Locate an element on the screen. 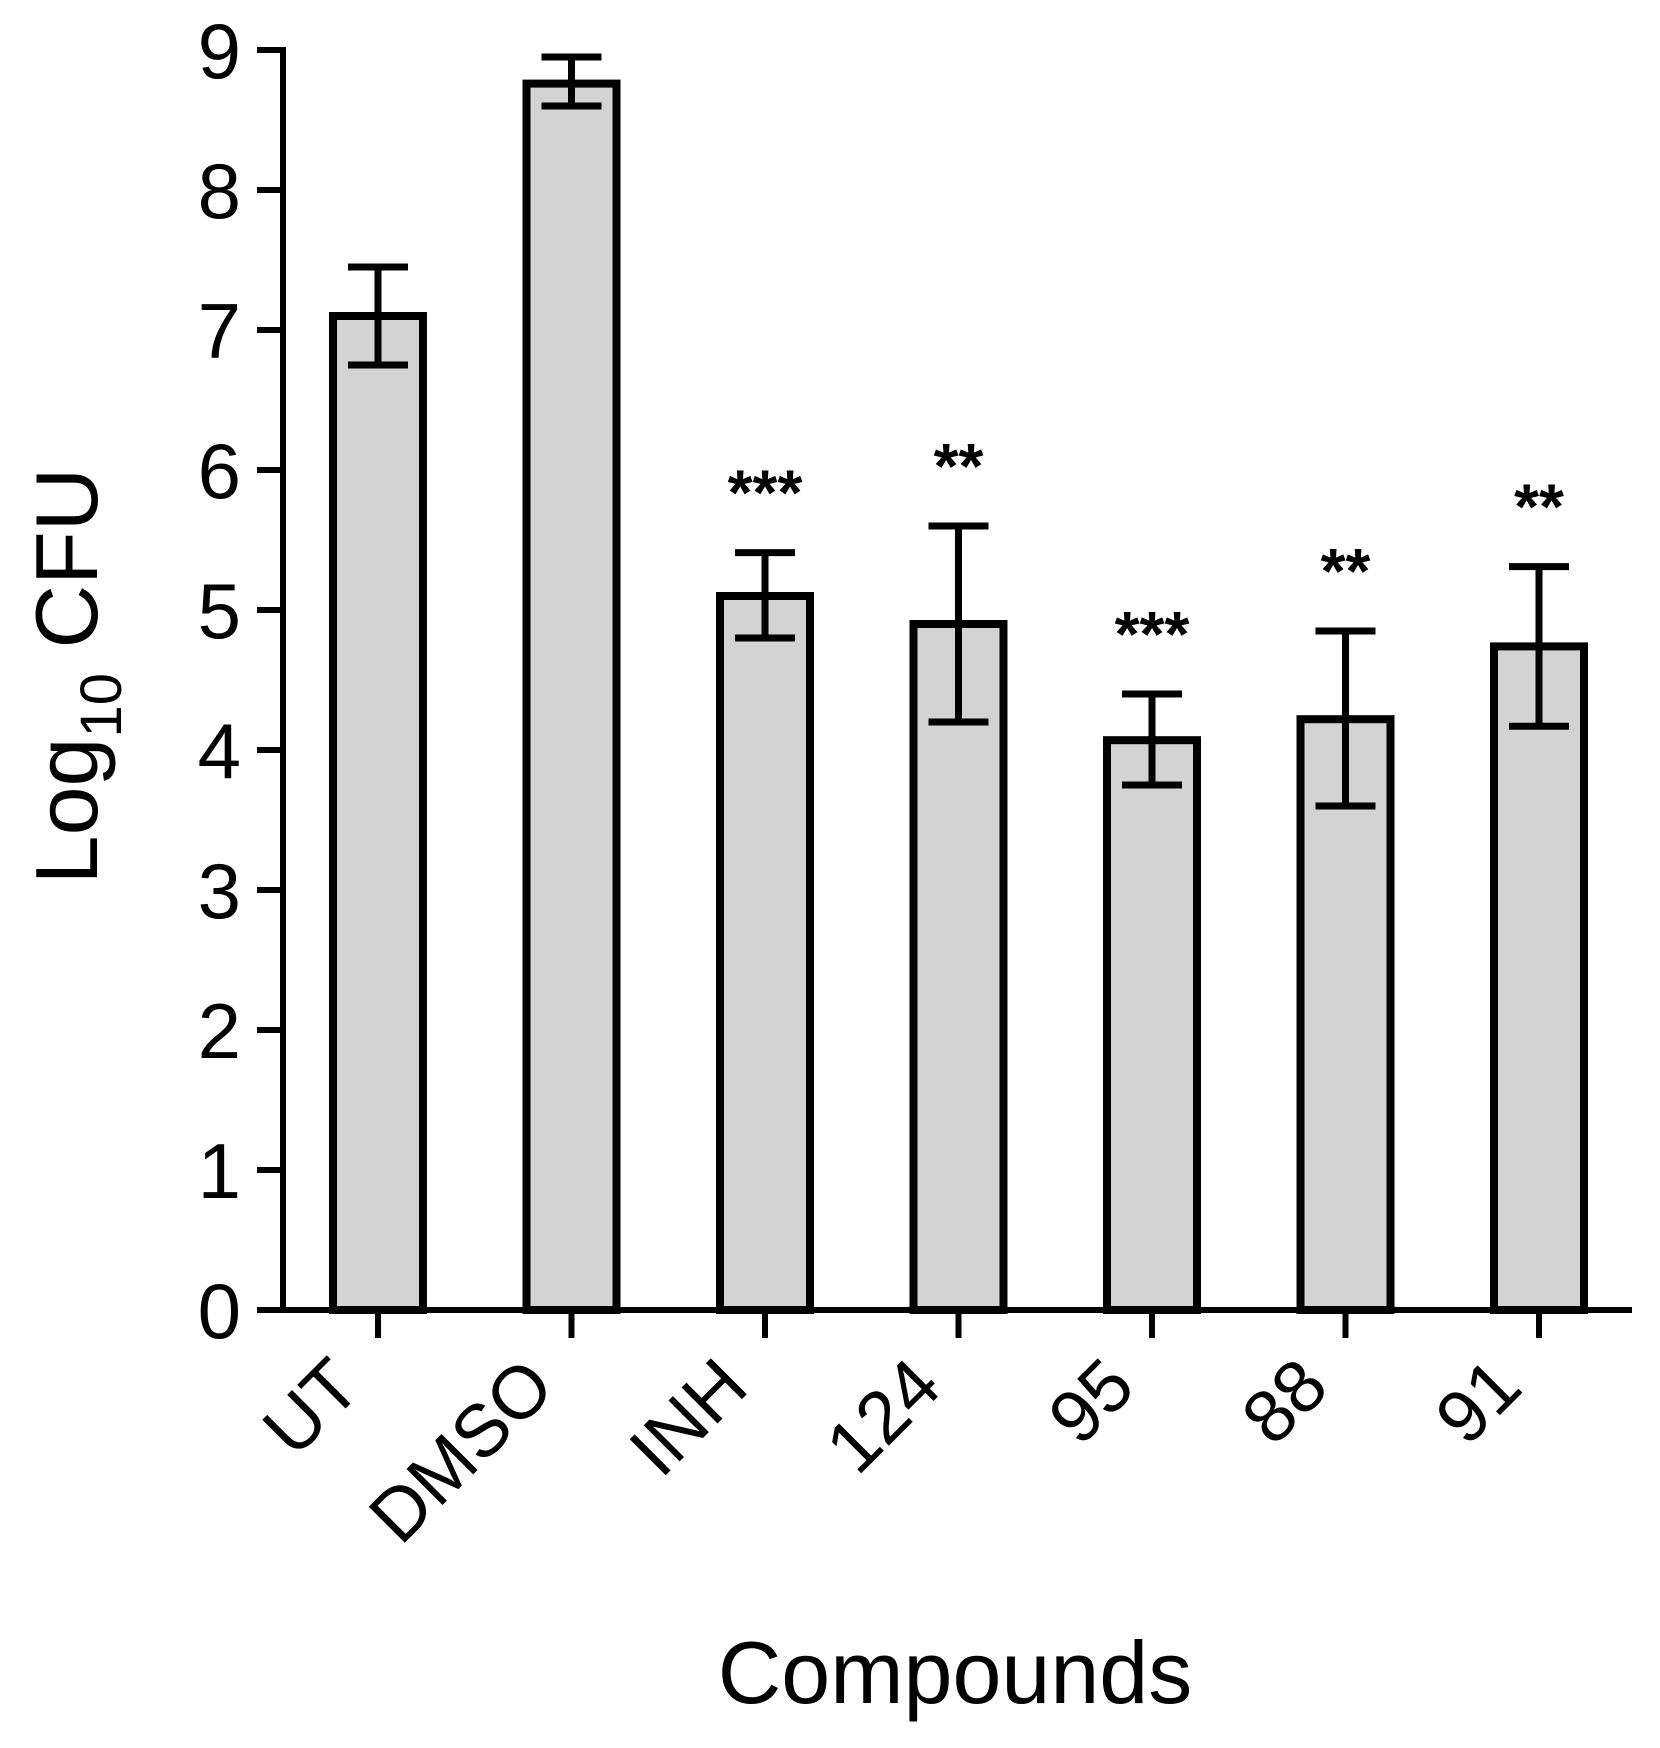 This screenshot has width=1660, height=1748. y-axis-title-subscript: 10 is located at coordinates (101, 705).